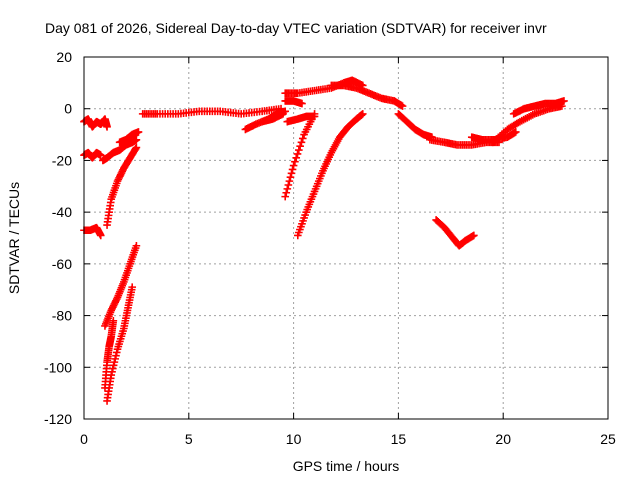  What do you see at coordinates (62, 212) in the screenshot?
I see `y-tick-label: -40` at bounding box center [62, 212].